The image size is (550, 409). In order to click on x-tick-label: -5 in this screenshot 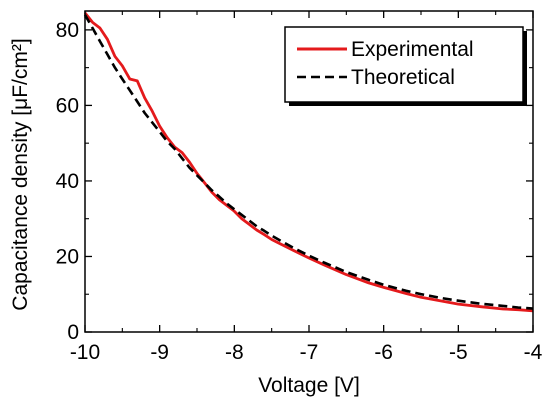, I will do `click(458, 352)`.